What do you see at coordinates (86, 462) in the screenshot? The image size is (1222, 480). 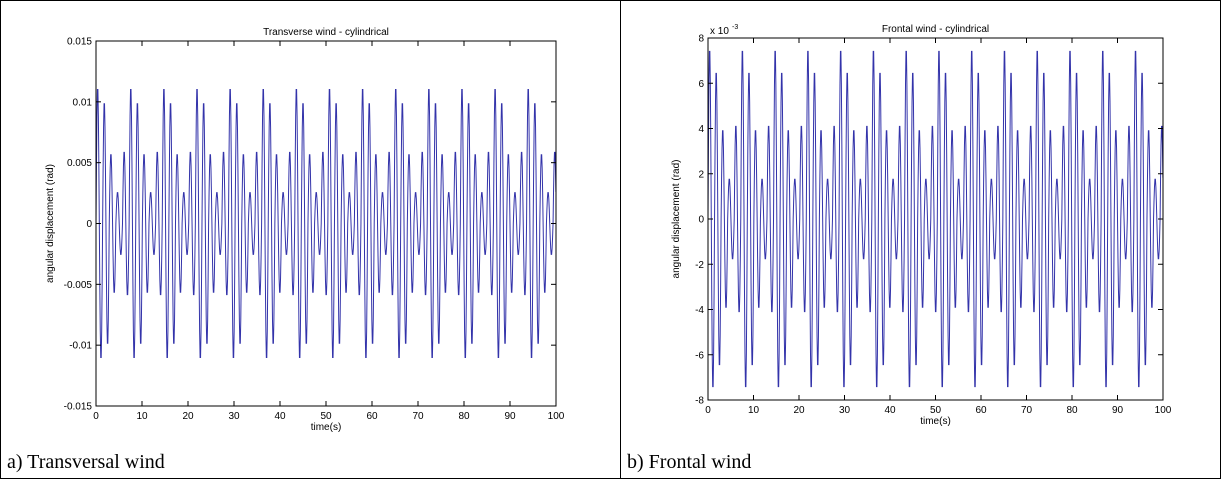 I see `caption-a: a) Transversal wind` at bounding box center [86, 462].